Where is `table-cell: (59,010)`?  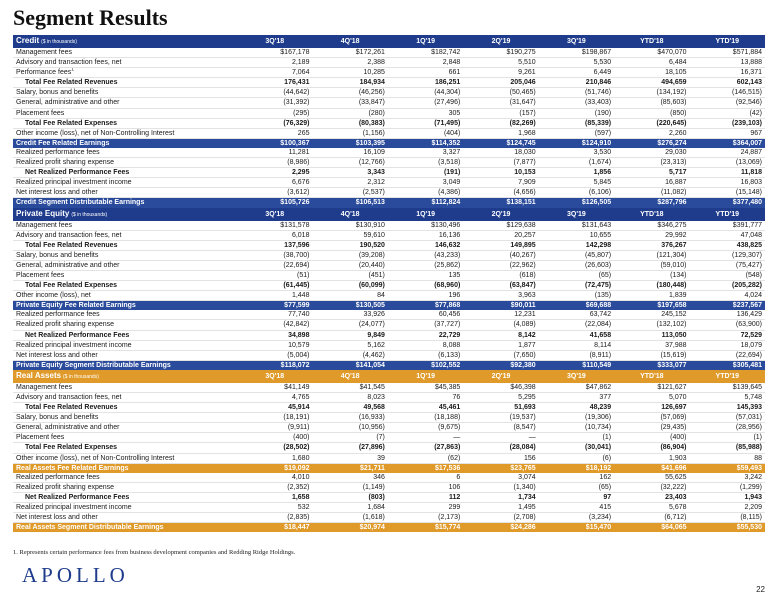 table-cell: (59,010) is located at coordinates (652, 265).